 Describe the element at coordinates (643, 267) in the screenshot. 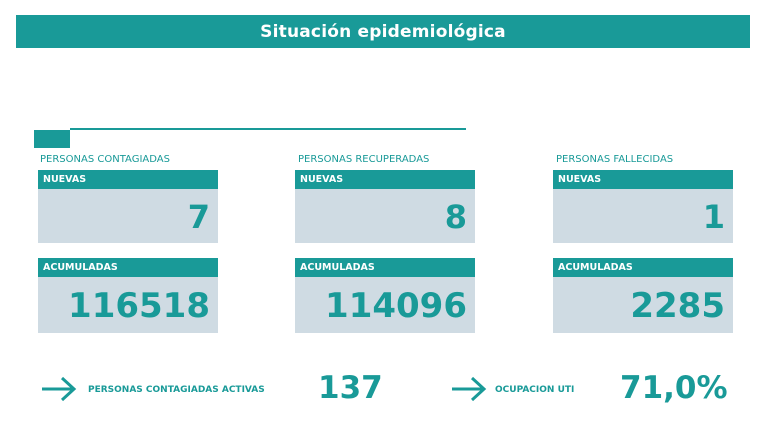

I see `fallecidas-acc-header: ACUMULADAS` at that location.